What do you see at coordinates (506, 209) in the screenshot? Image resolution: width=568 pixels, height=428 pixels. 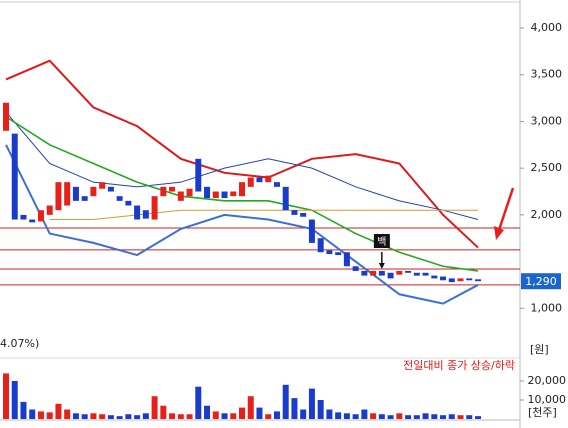 I see `annotation-arrow` at bounding box center [506, 209].